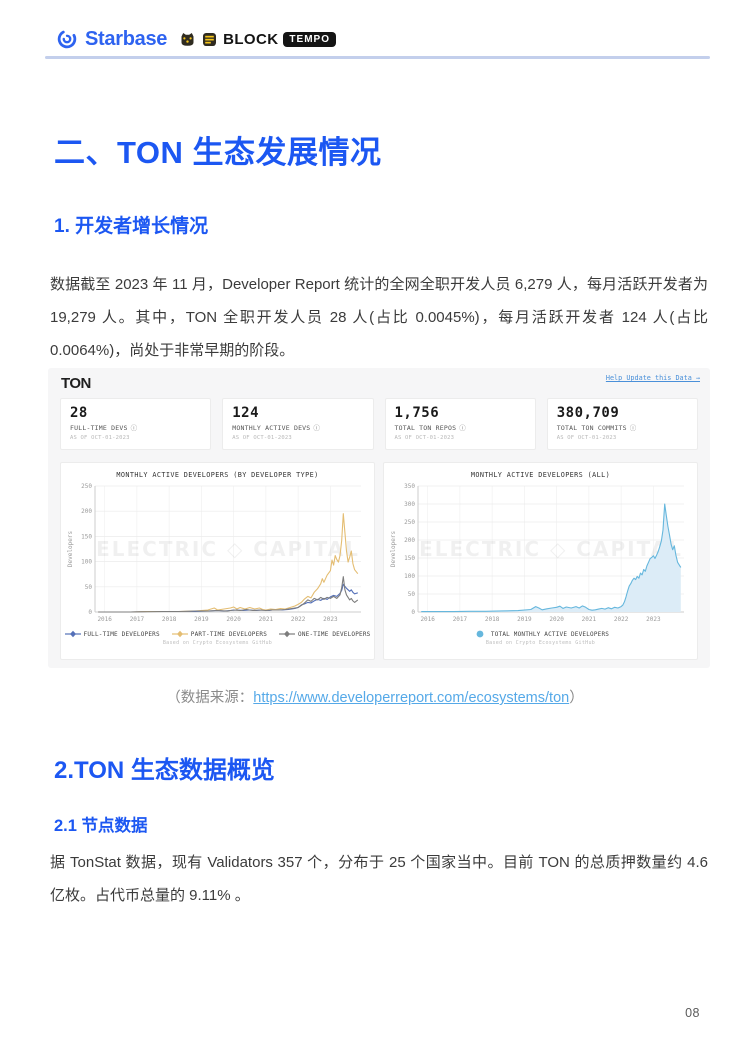 The height and width of the screenshot is (1059, 750). Describe the element at coordinates (540, 475) in the screenshot. I see `chart-title: MONTHLY ACTIVE DEVELOPERS (ALL)` at that location.